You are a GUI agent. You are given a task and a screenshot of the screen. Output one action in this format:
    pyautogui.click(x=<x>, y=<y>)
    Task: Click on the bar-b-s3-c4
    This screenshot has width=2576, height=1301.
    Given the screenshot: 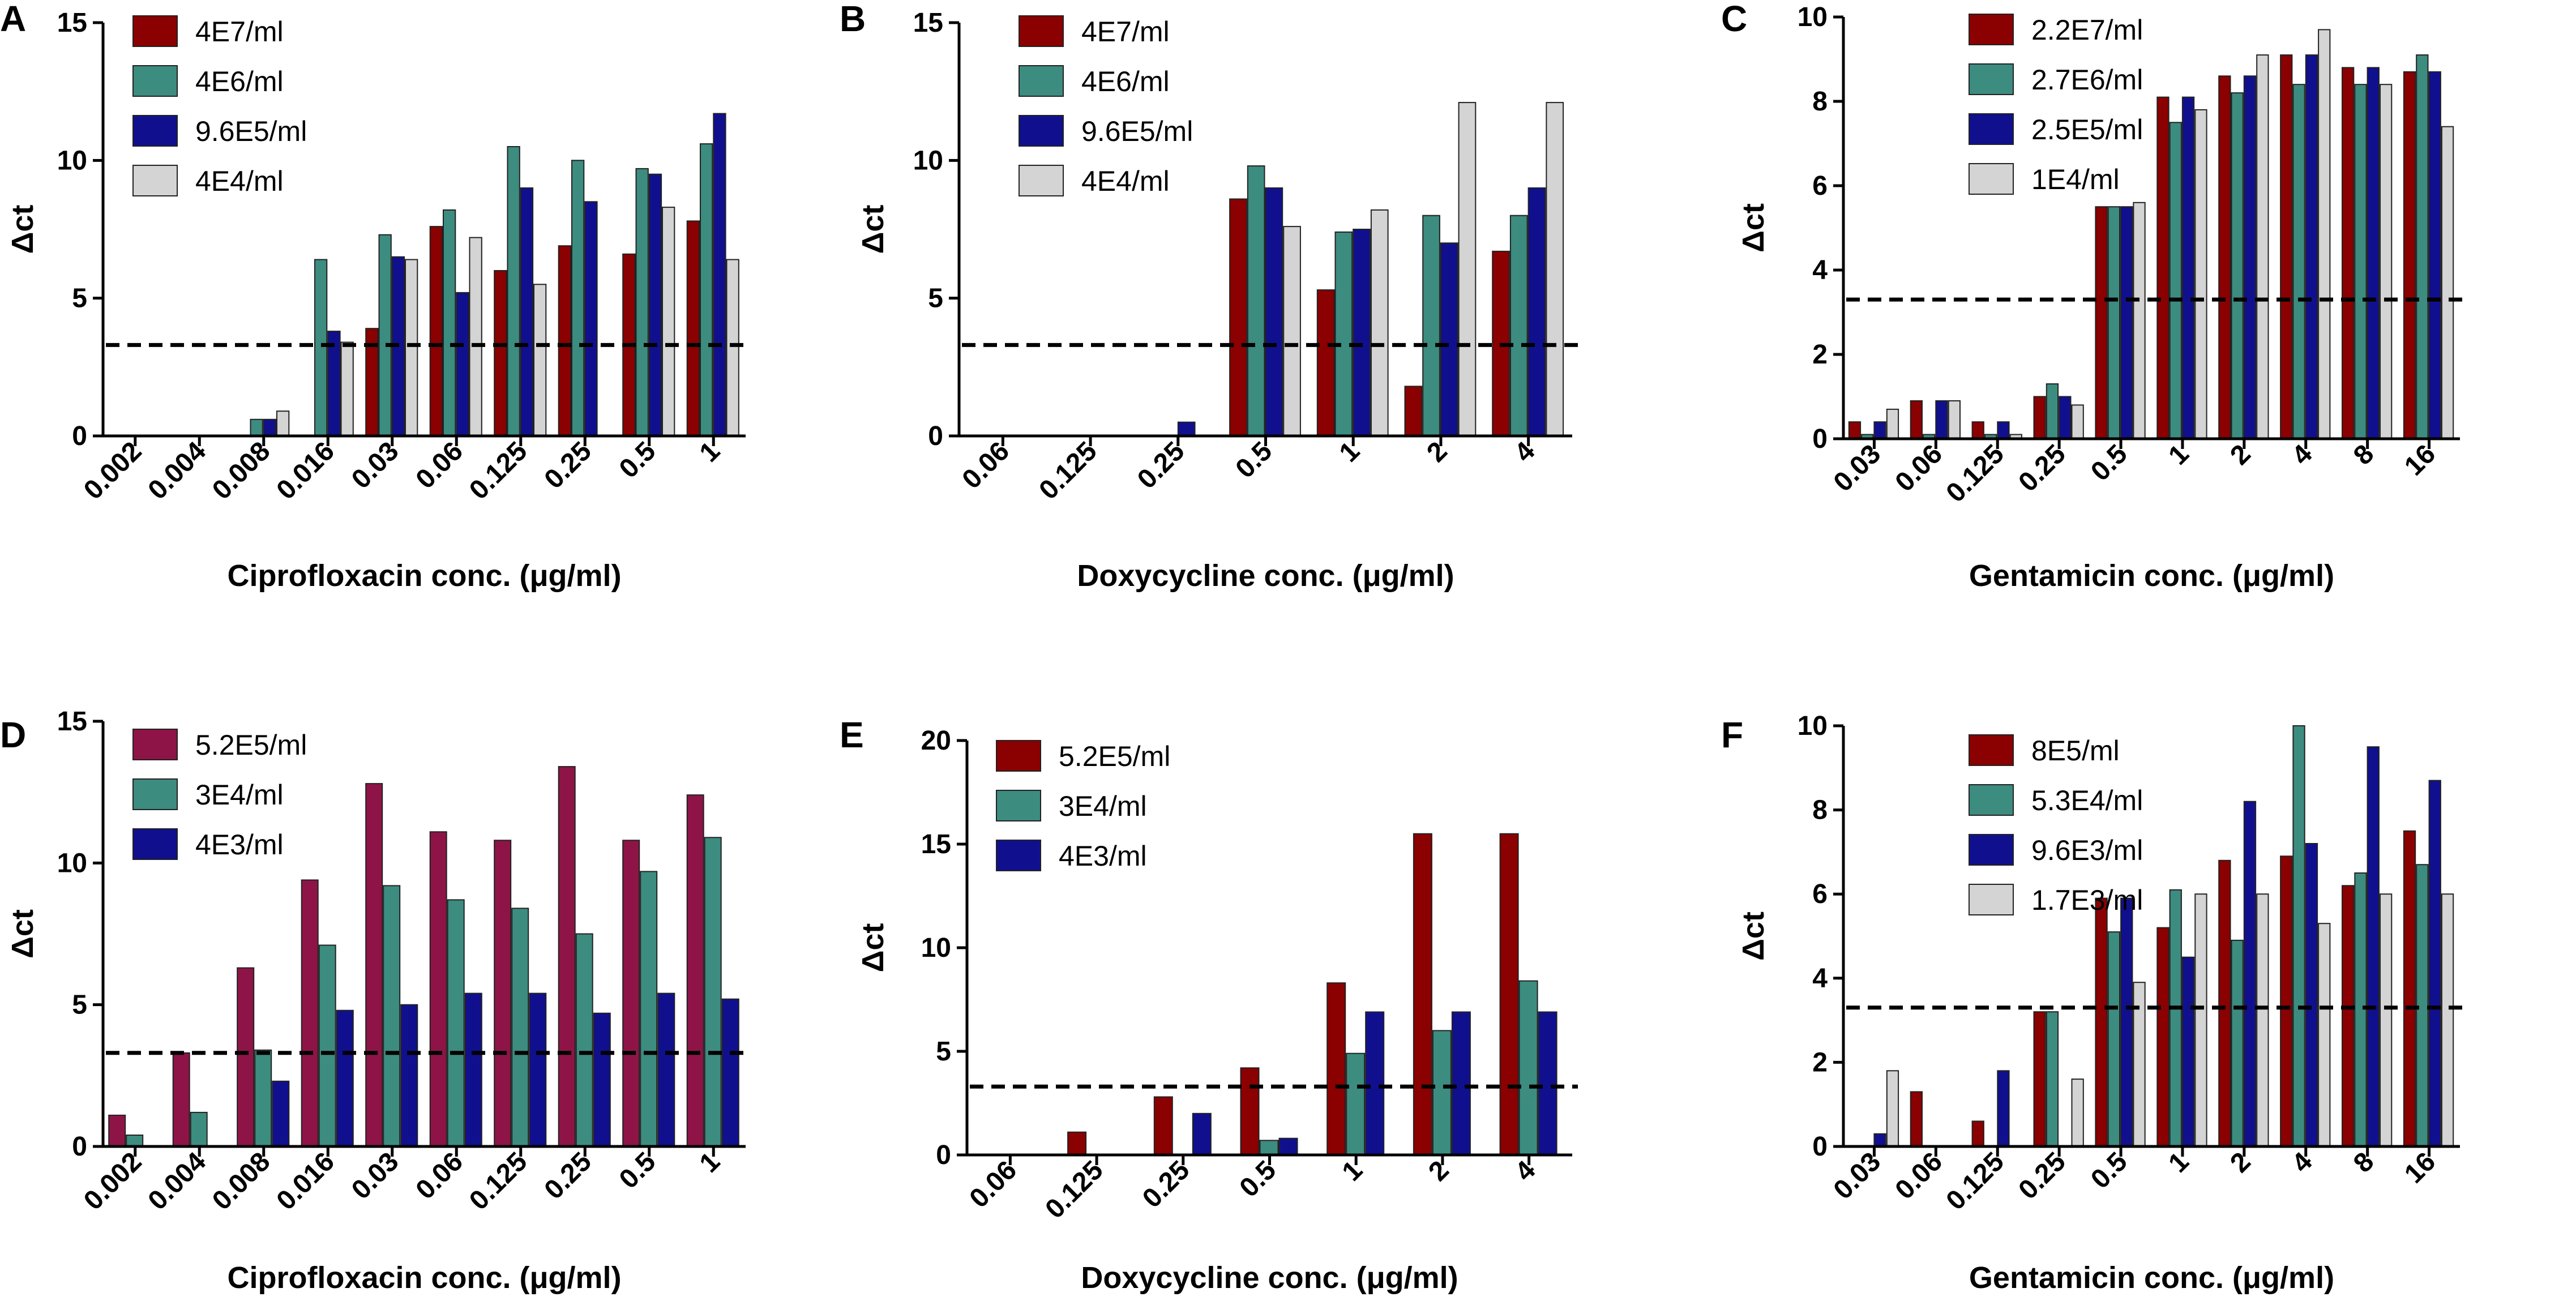 What is the action you would take?
    pyautogui.click(x=1379, y=322)
    